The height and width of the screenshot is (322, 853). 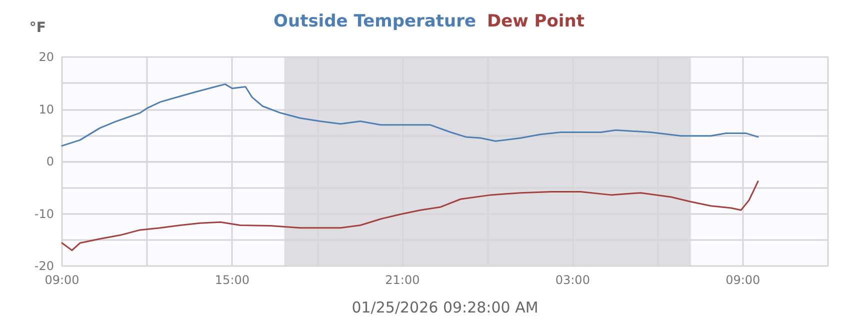 I want to click on y-tick-label: 10, so click(x=46, y=109).